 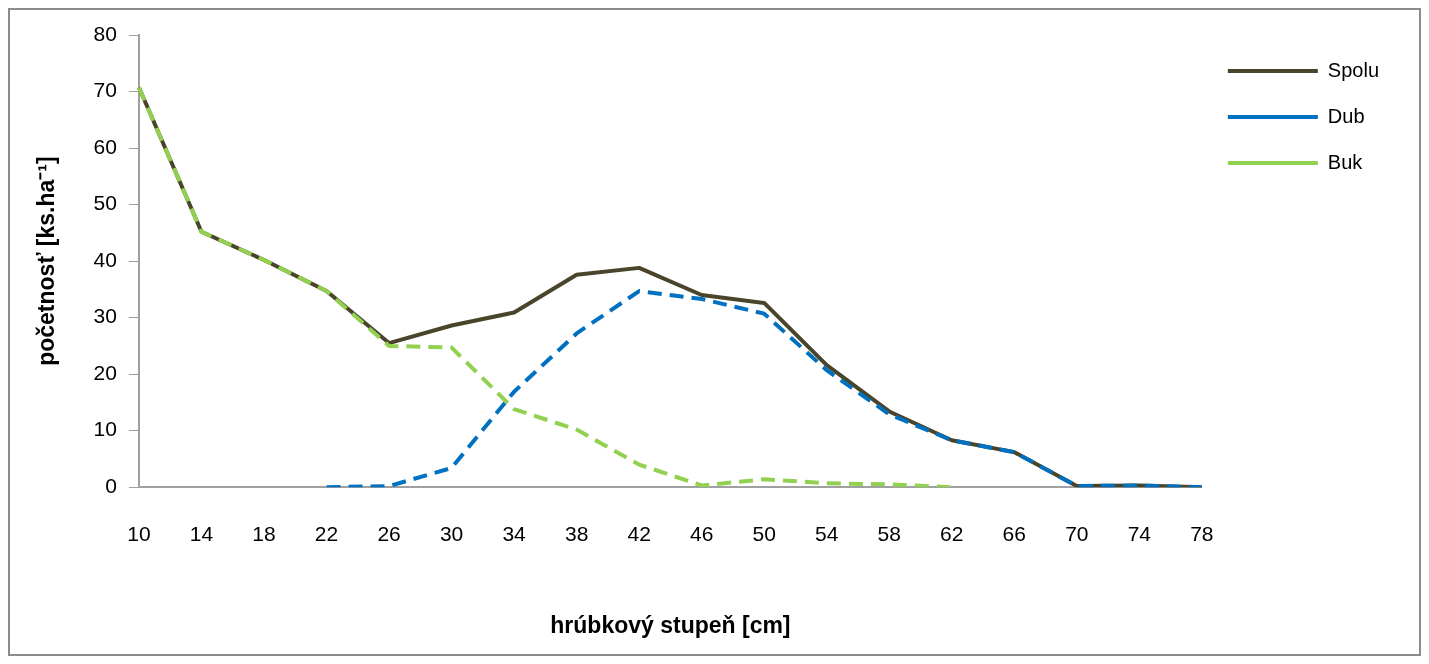 I want to click on x-axis-title: hrúbkový stupeň [cm], so click(x=670, y=624).